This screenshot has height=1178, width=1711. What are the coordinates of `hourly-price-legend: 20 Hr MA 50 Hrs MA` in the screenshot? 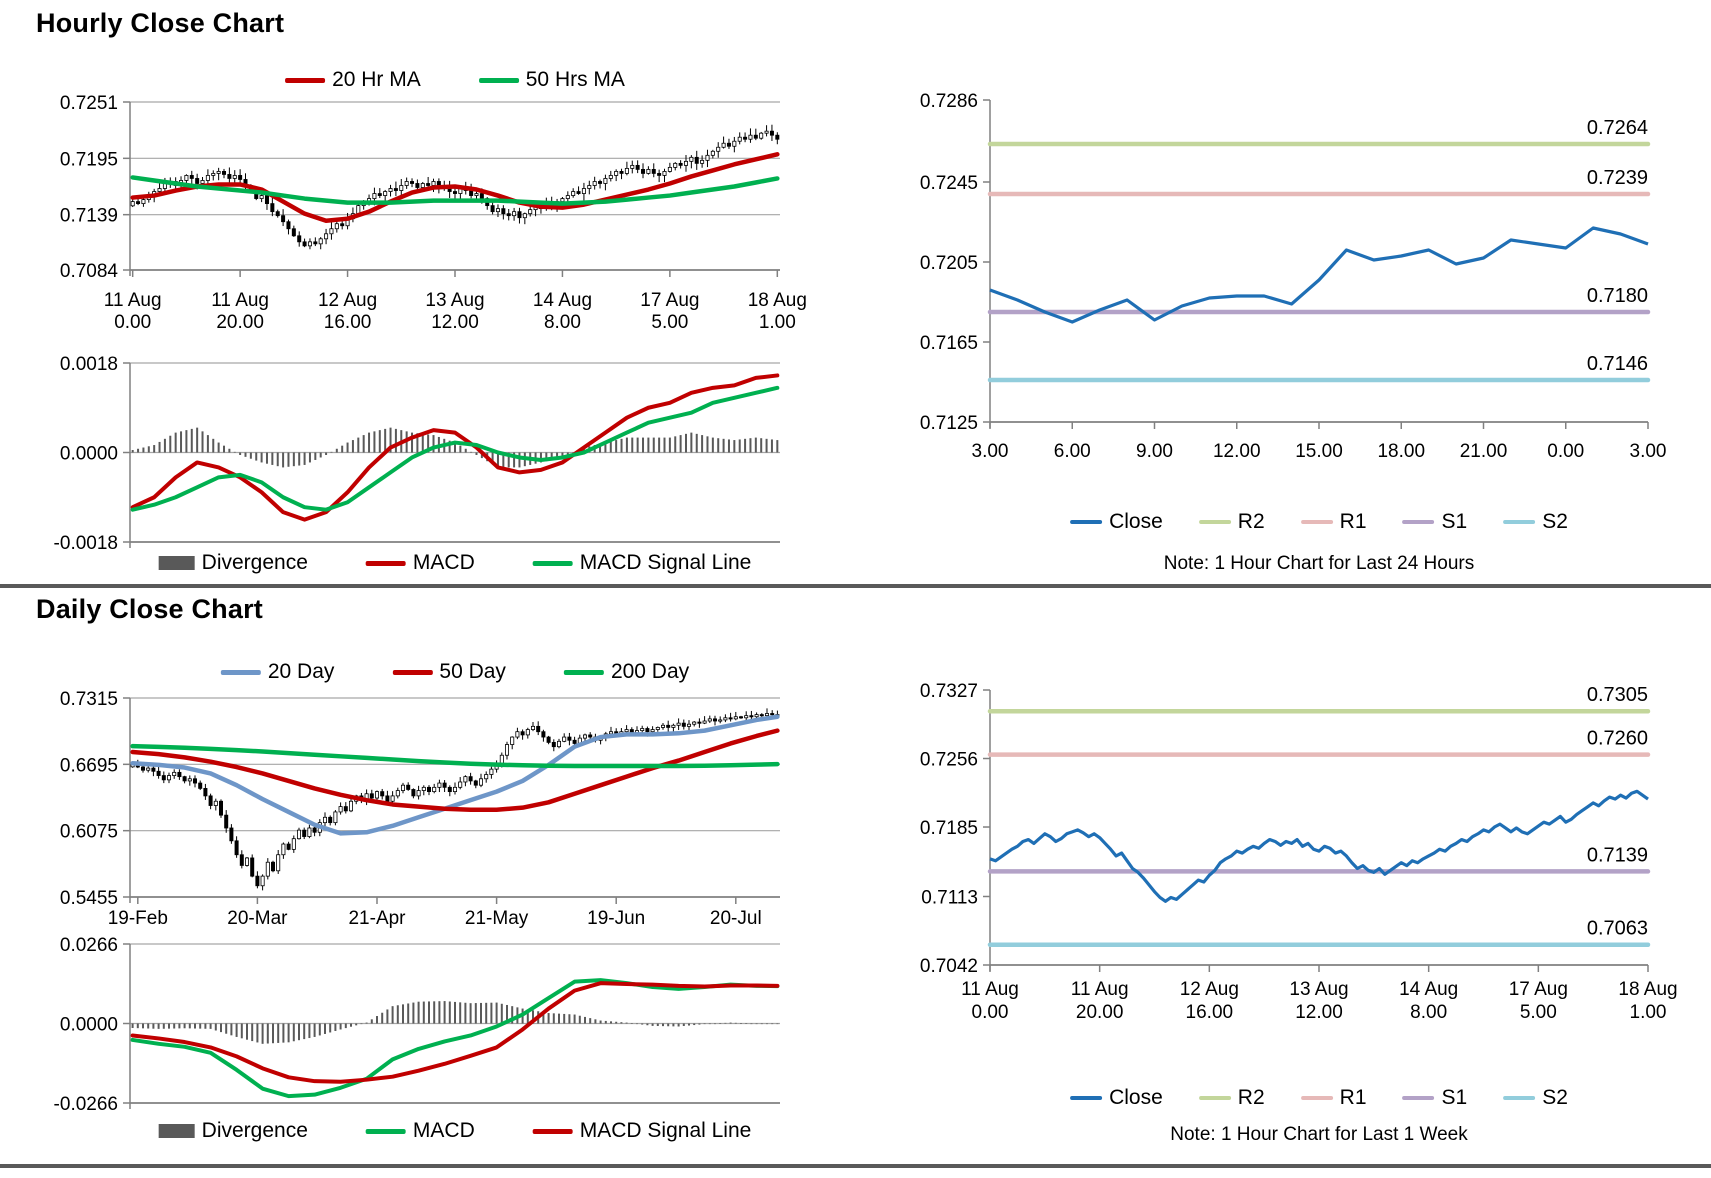 It's located at (455, 80).